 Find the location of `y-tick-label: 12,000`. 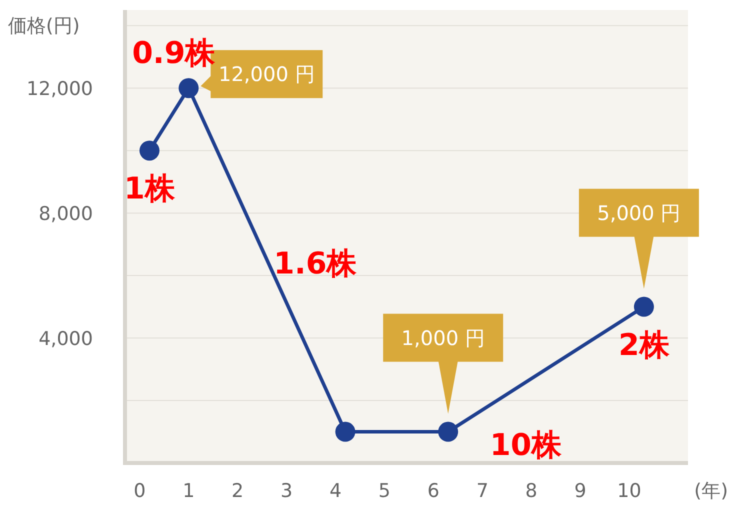

y-tick-label: 12,000 is located at coordinates (59, 89).